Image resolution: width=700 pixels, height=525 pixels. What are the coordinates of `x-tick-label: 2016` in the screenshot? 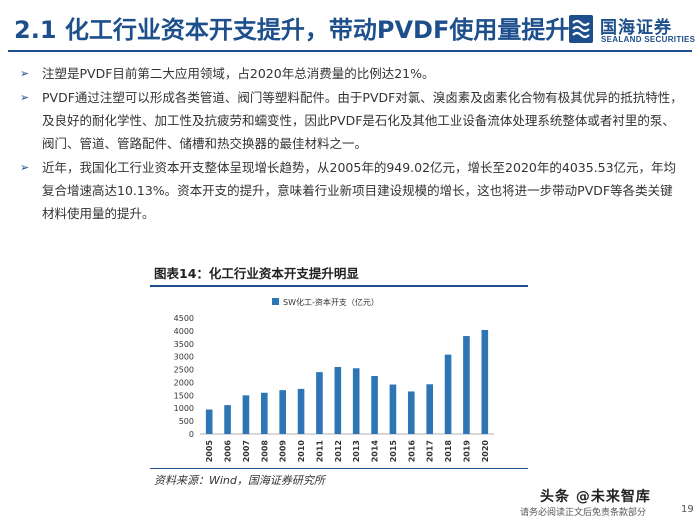 It's located at (411, 451).